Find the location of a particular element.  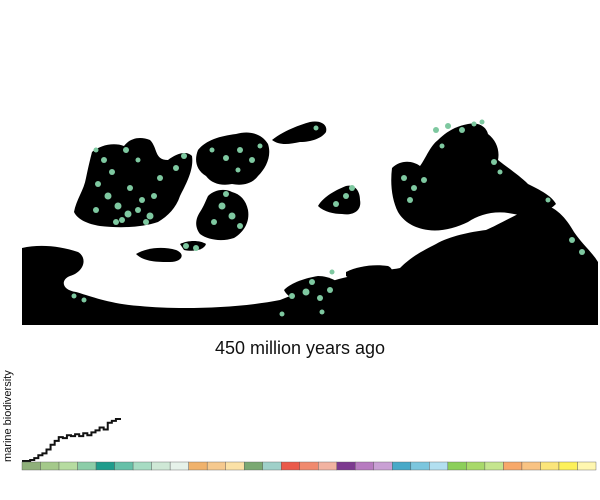

landmass-island-top is located at coordinates (299, 132).